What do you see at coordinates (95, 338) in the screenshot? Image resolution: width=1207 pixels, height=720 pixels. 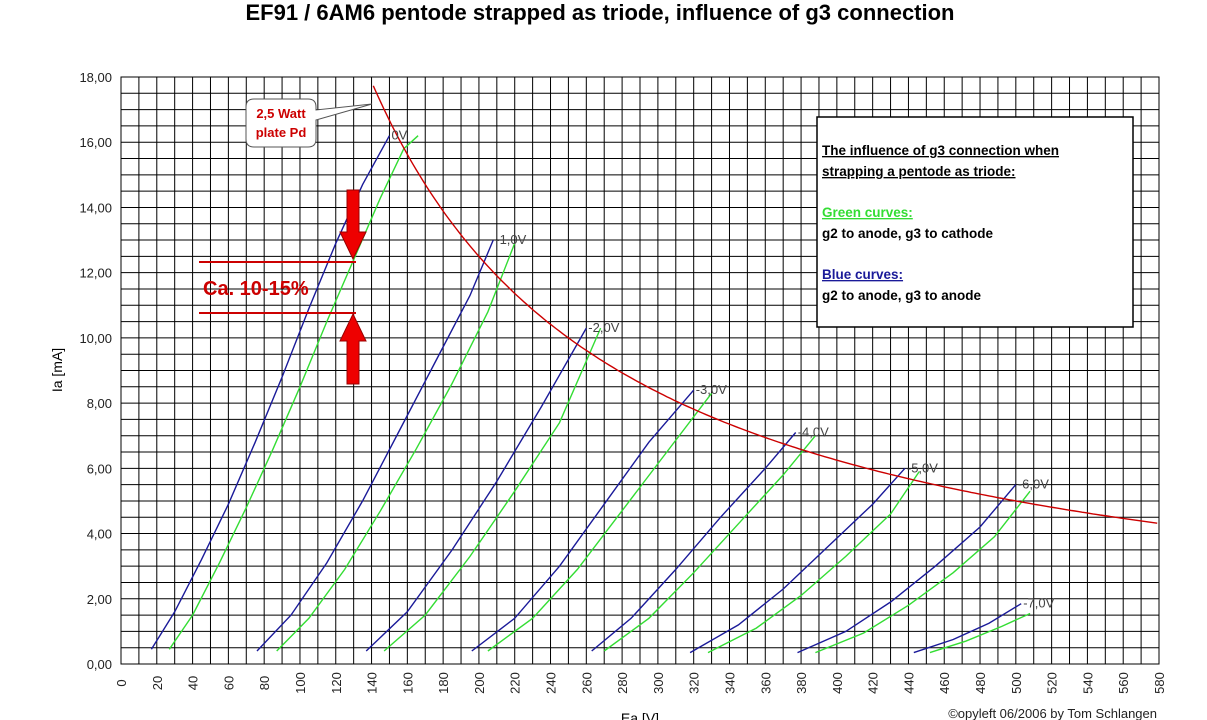 I see `y-tick-label: 10,00` at bounding box center [95, 338].